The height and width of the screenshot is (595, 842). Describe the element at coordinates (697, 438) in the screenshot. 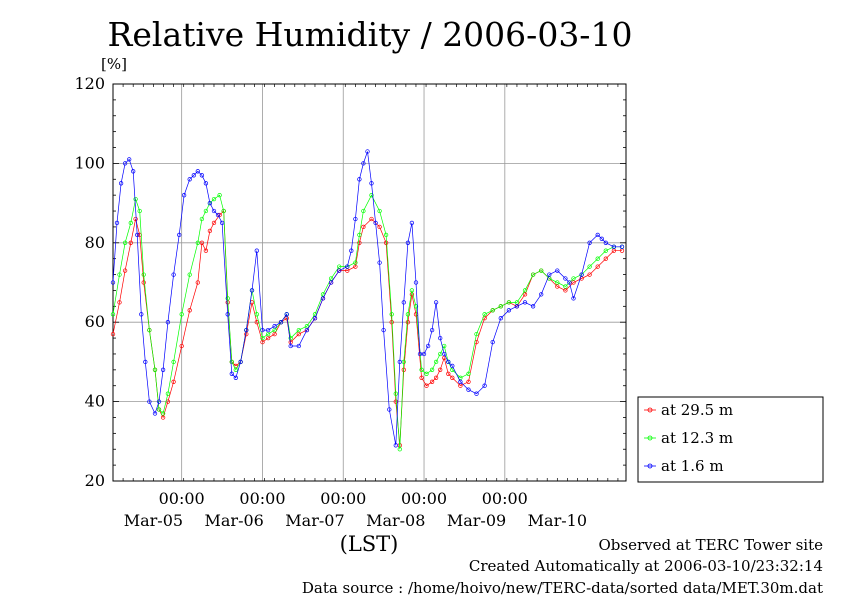

I see `legend-label: at 12.3 m` at that location.